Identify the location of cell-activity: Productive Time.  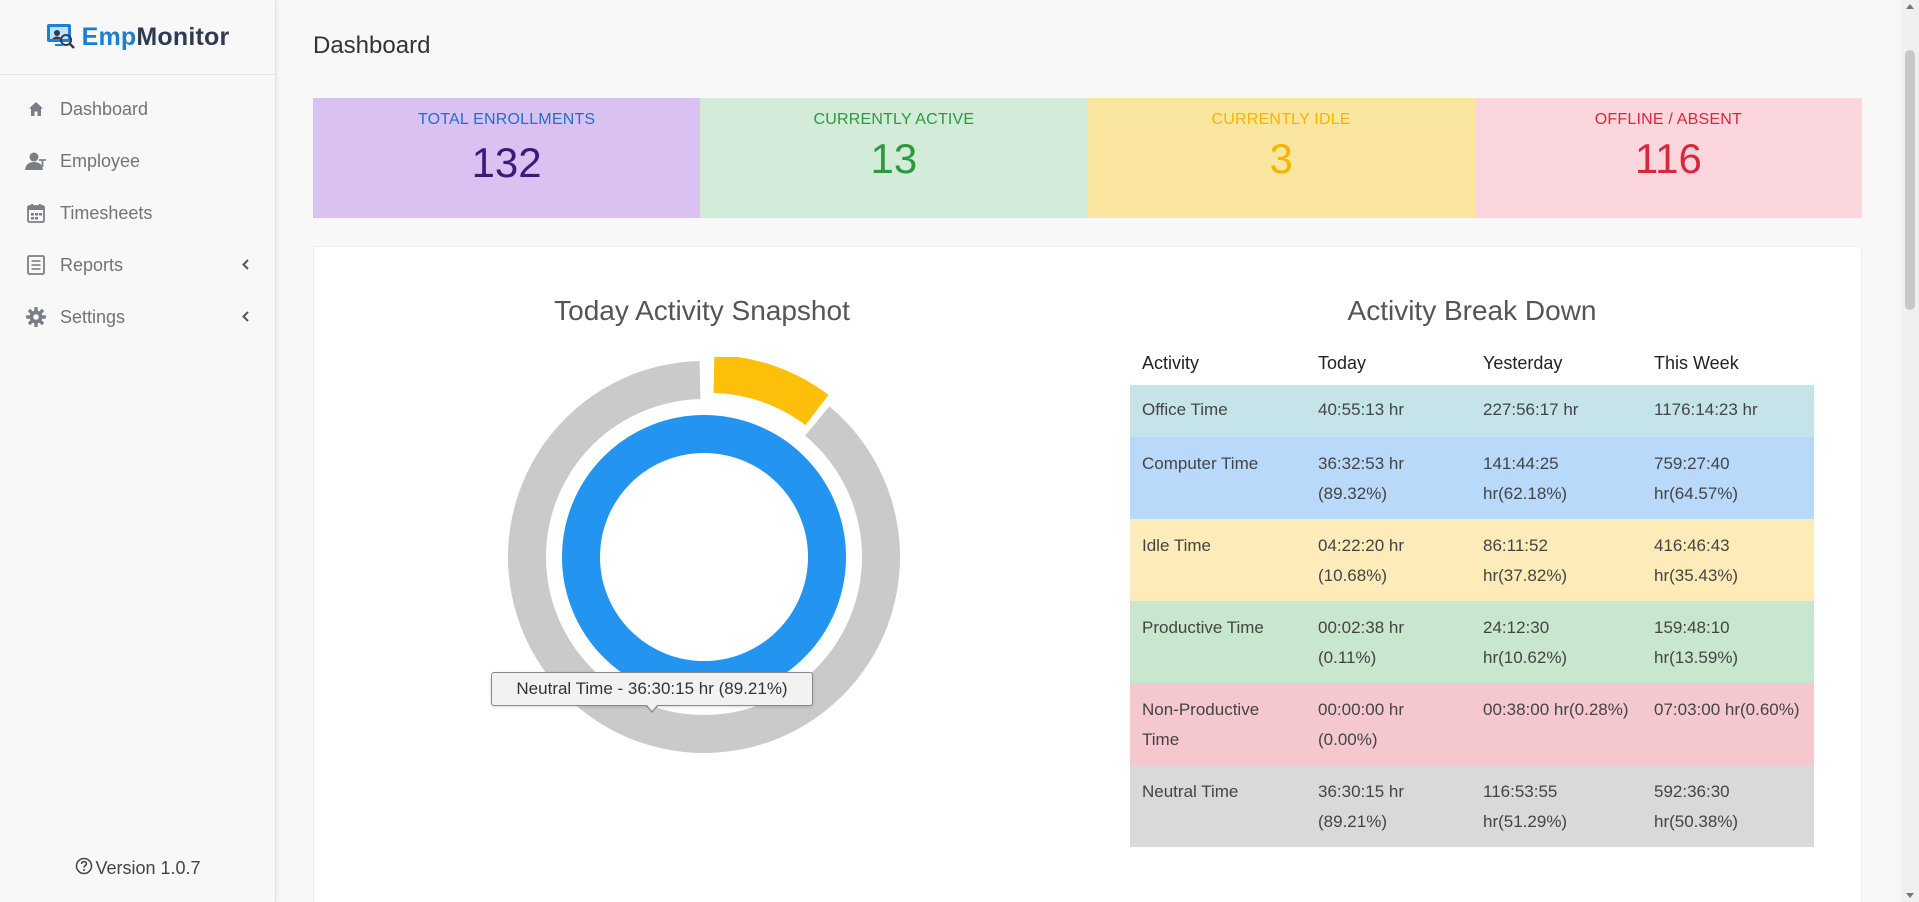
(1218, 642).